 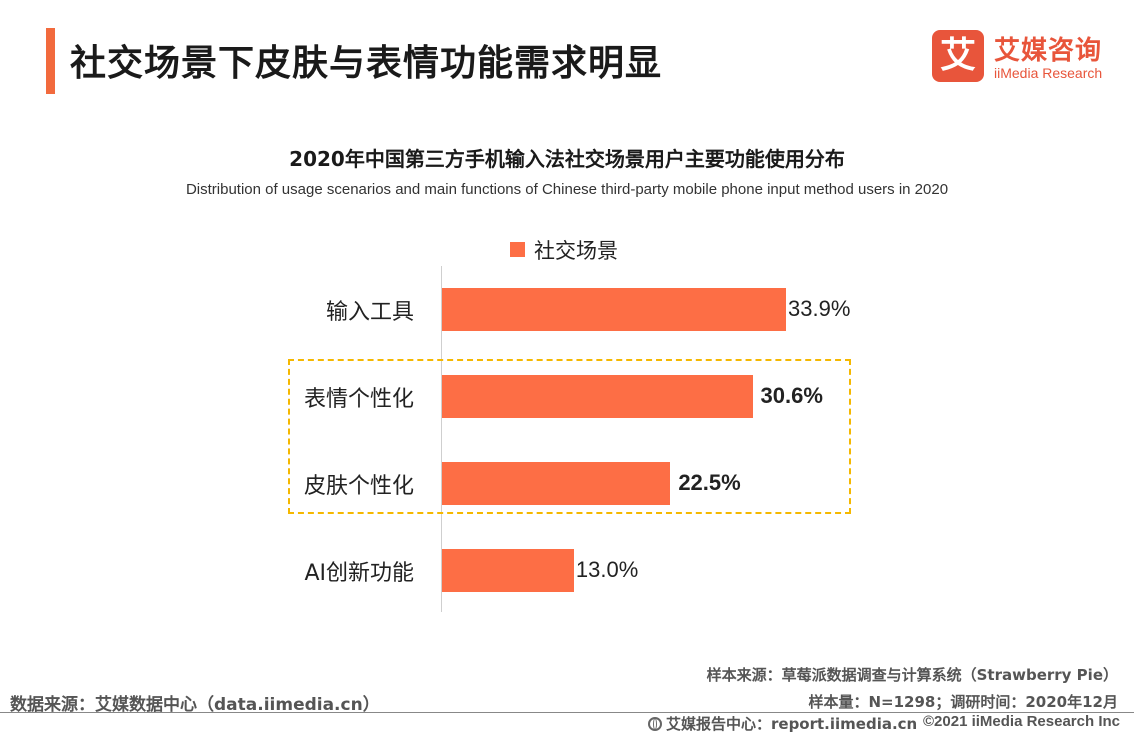 What do you see at coordinates (792, 724) in the screenshot?
I see `report-center-text: 艾媒报告中心：report.iimedia.cn` at bounding box center [792, 724].